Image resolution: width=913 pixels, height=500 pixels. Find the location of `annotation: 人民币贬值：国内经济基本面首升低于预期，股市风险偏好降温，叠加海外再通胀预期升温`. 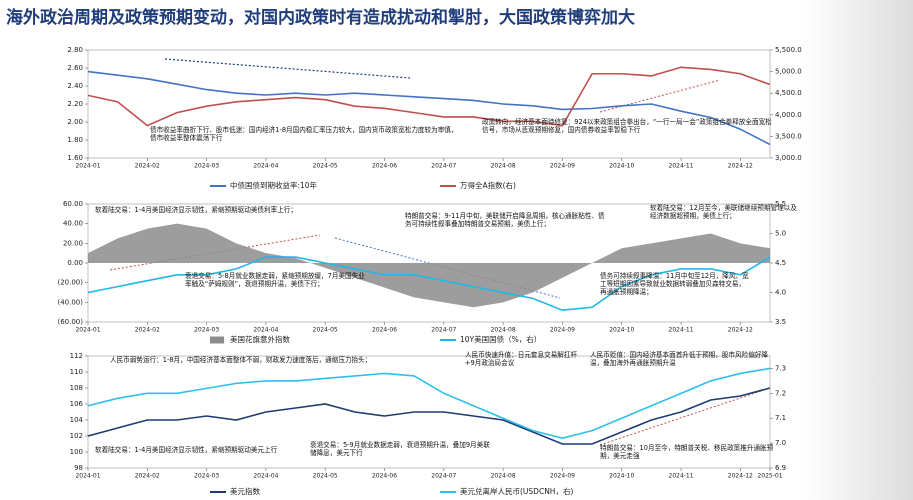

annotation: 人民币贬值：国内经济基本面首升低于预期，股市风险偏好降温，叠加海外再通胀预期升温 is located at coordinates (679, 359).